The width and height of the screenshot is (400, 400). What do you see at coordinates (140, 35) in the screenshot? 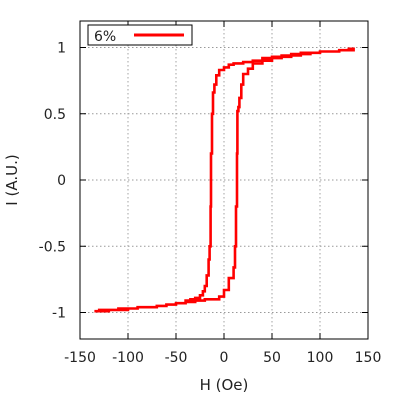
I see `legend: 6%` at bounding box center [140, 35].